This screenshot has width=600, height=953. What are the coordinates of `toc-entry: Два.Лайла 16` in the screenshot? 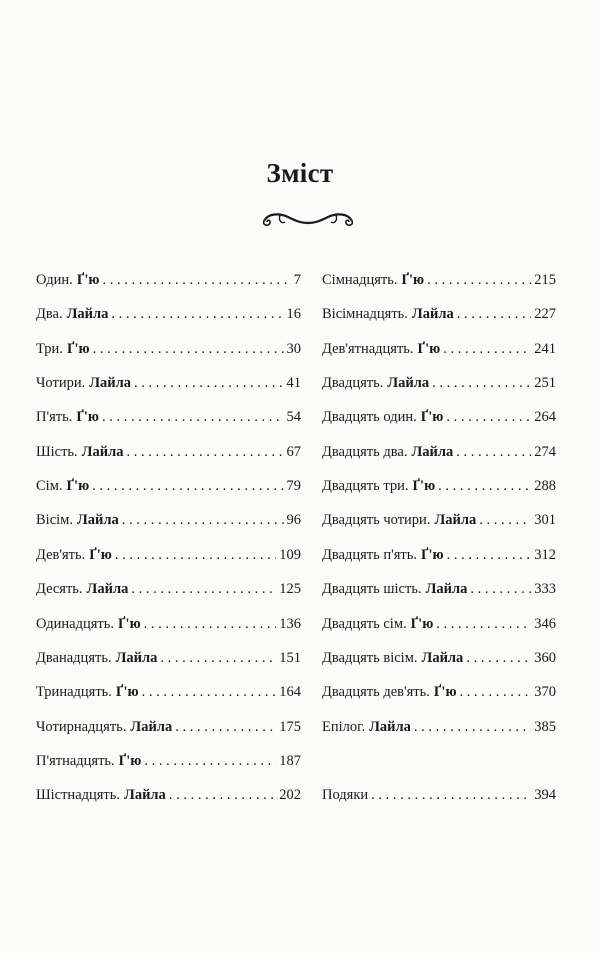 It's located at (168, 317).